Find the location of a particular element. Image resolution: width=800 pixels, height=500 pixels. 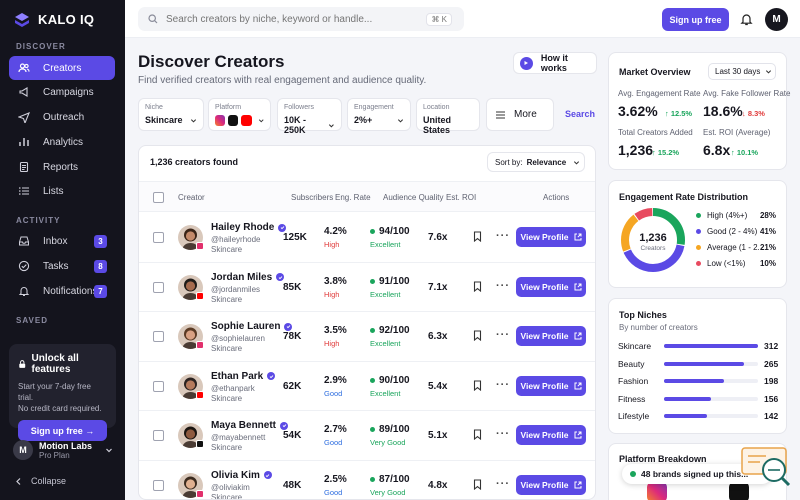

filter-location: Location United States is located at coordinates (448, 116).